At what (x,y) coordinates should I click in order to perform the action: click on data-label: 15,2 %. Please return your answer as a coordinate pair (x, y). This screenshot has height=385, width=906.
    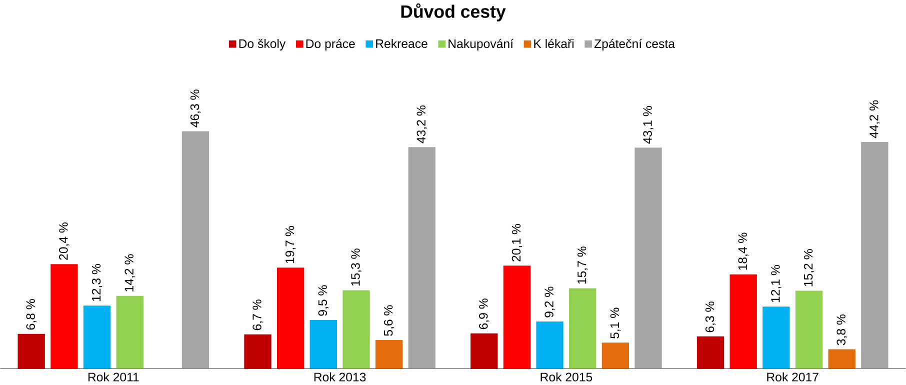
    Looking at the image, I should click on (809, 267).